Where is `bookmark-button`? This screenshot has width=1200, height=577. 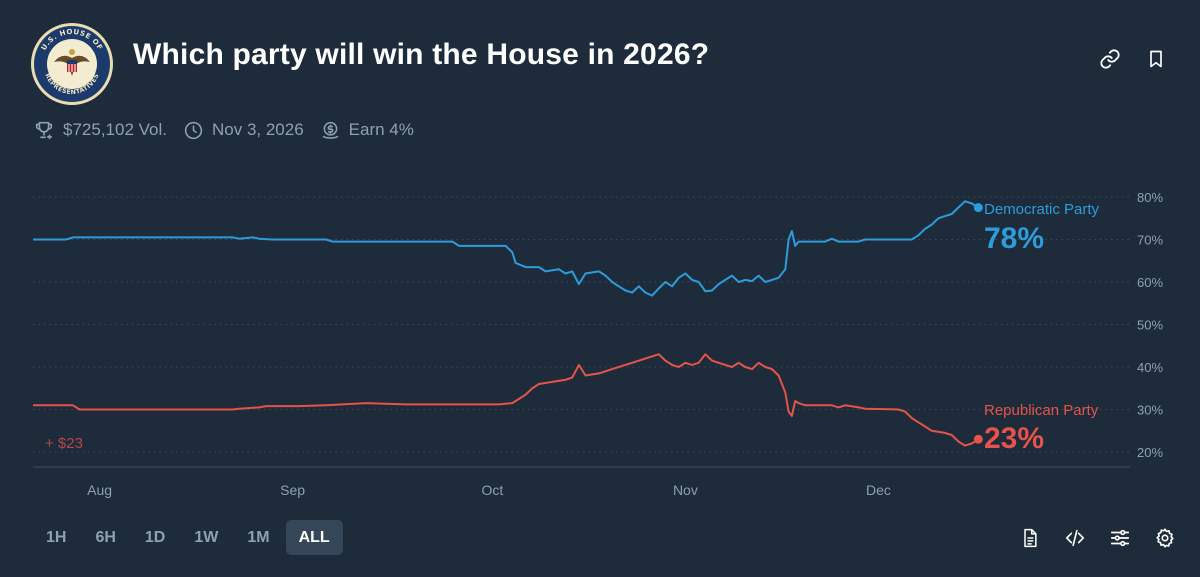 bookmark-button is located at coordinates (1156, 59).